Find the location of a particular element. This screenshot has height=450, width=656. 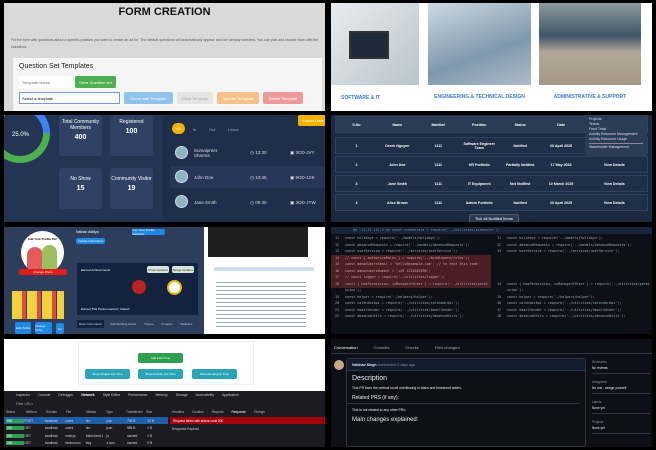

detail-tab: Response is located at coordinates (238, 412).